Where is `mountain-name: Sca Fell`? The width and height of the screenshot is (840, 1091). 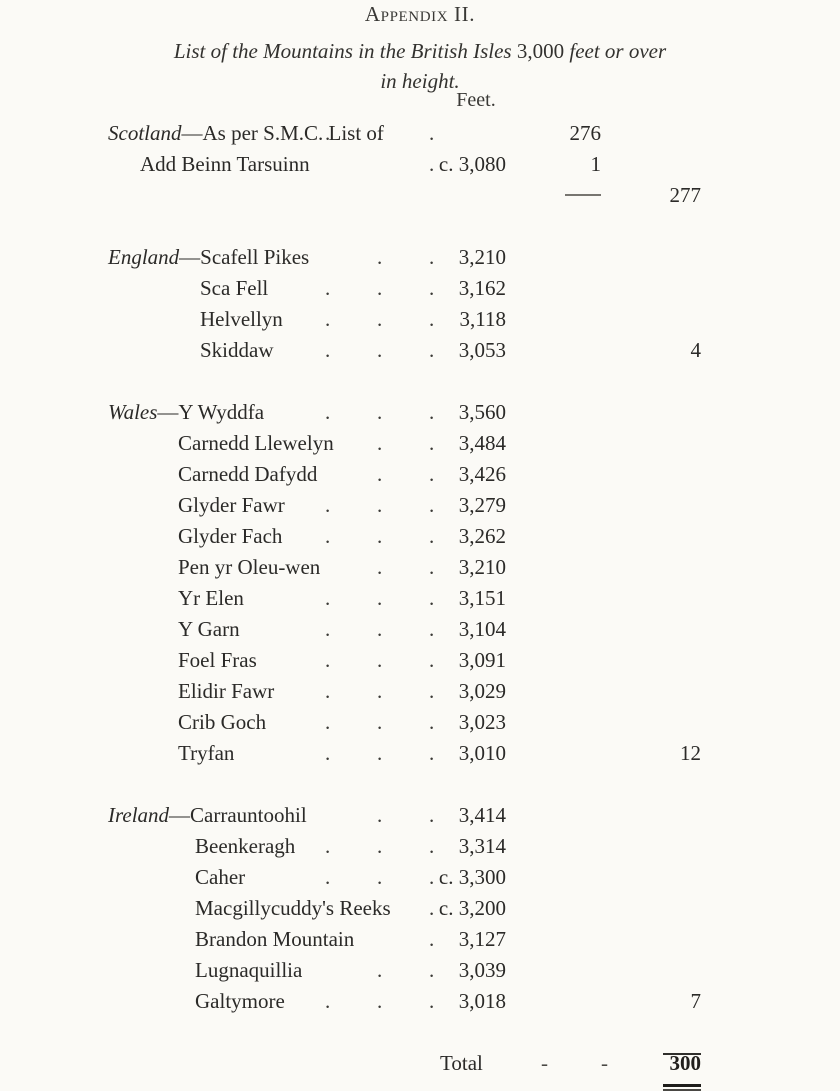
mountain-name: Sca Fell is located at coordinates (234, 288).